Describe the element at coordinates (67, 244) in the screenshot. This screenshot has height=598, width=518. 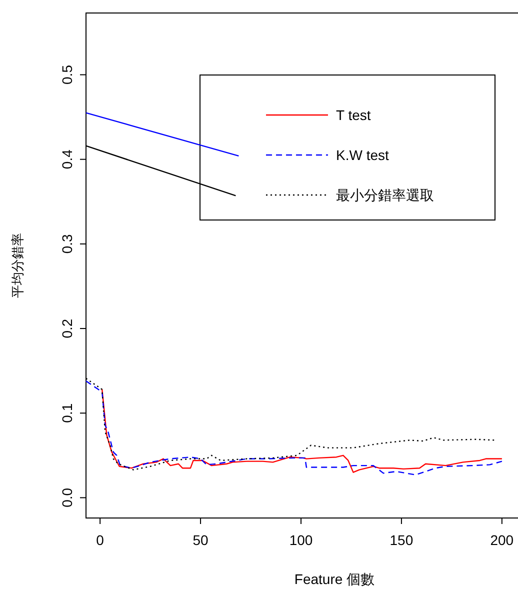
I see `y-tick-label: 0.3` at that location.